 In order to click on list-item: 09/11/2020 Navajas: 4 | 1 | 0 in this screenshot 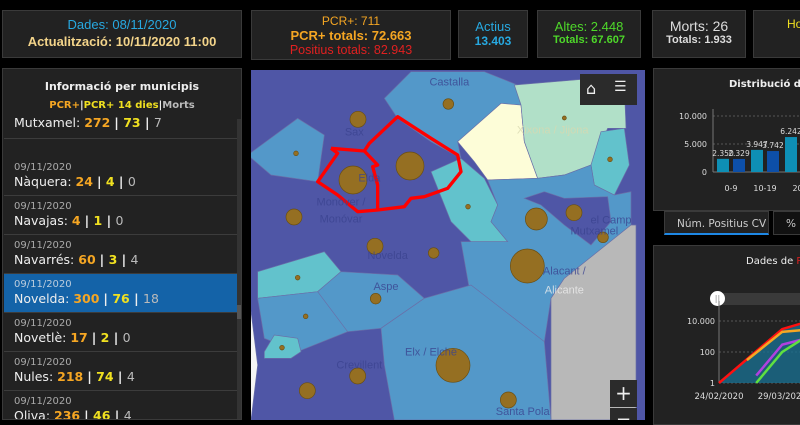, I will do `click(120, 215)`.